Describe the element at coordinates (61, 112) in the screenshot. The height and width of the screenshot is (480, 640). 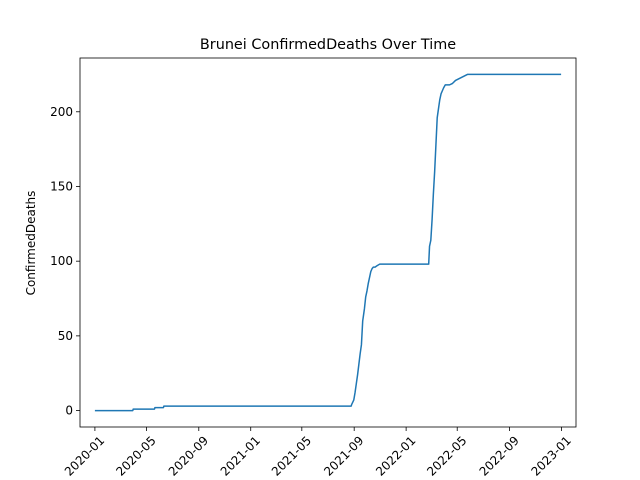
I see `y-tick-label: 200` at that location.